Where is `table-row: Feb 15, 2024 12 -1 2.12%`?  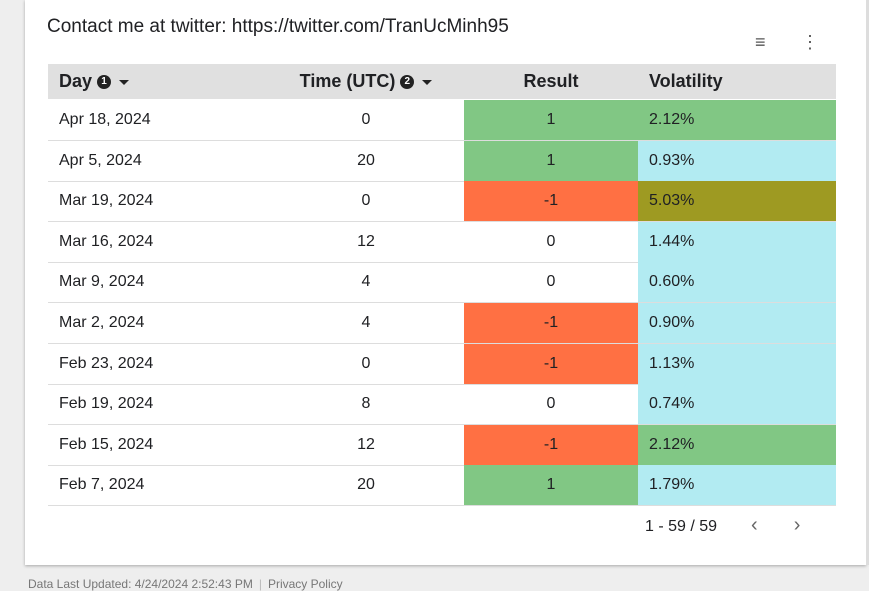
table-row: Feb 15, 2024 12 -1 2.12% is located at coordinates (442, 445).